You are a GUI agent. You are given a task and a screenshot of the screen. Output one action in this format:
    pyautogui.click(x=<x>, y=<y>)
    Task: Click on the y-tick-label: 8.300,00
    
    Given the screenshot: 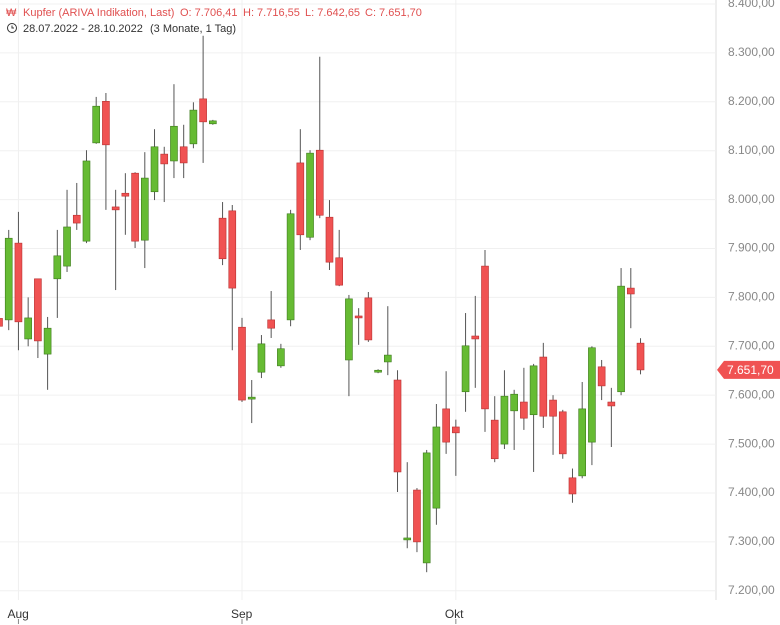 What is the action you would take?
    pyautogui.click(x=751, y=52)
    